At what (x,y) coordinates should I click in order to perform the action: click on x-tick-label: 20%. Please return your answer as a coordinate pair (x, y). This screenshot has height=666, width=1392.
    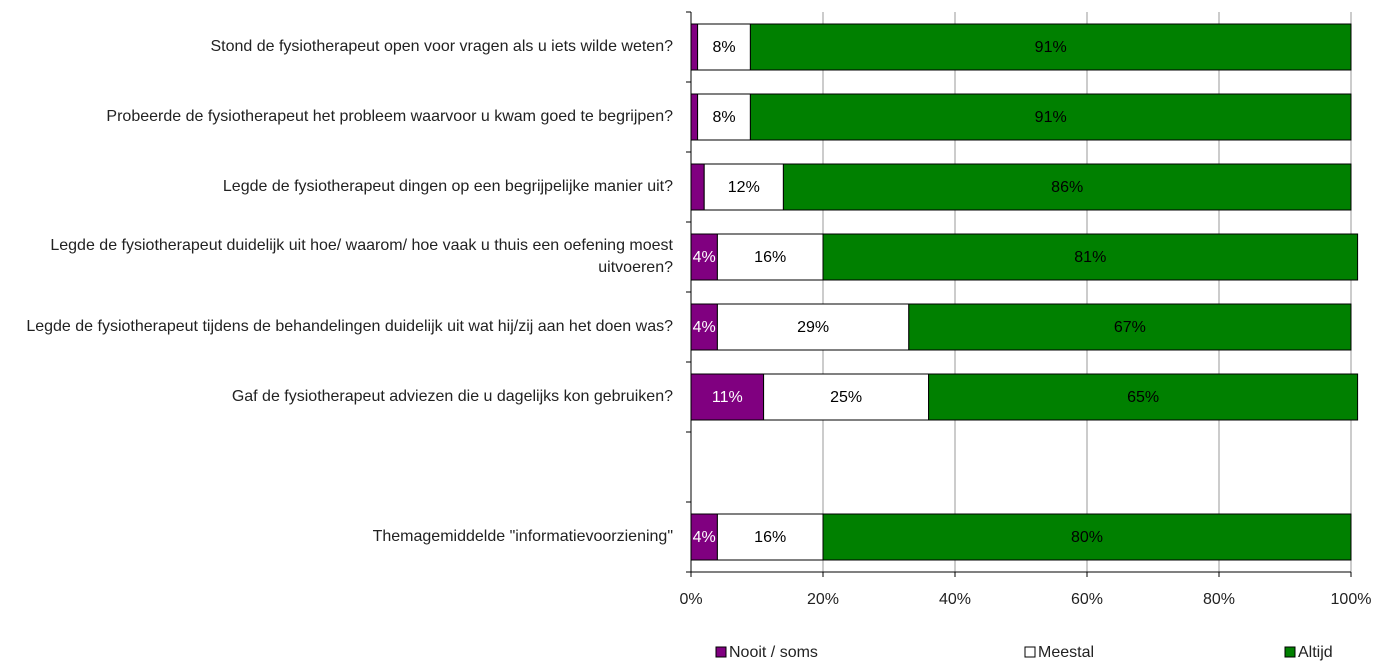
    Looking at the image, I should click on (823, 599).